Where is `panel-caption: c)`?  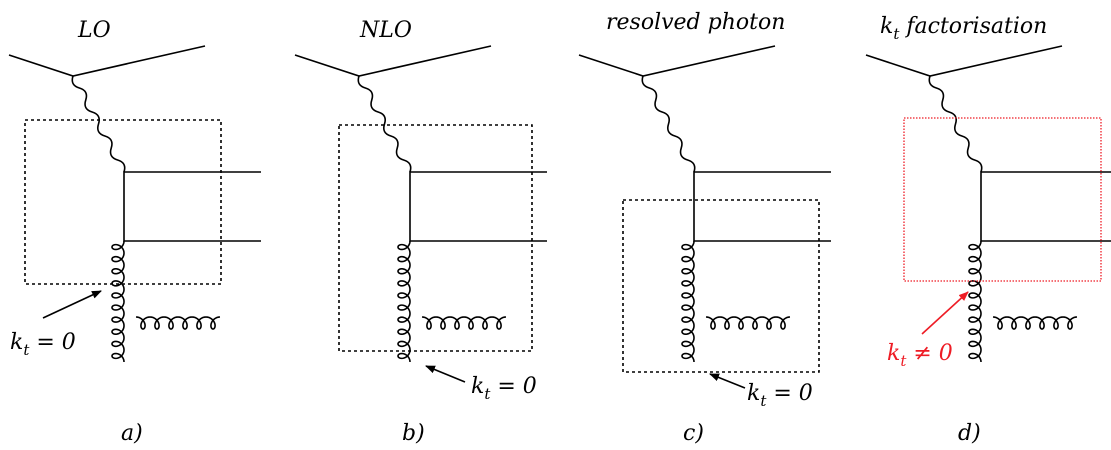
panel-caption: c) is located at coordinates (693, 433).